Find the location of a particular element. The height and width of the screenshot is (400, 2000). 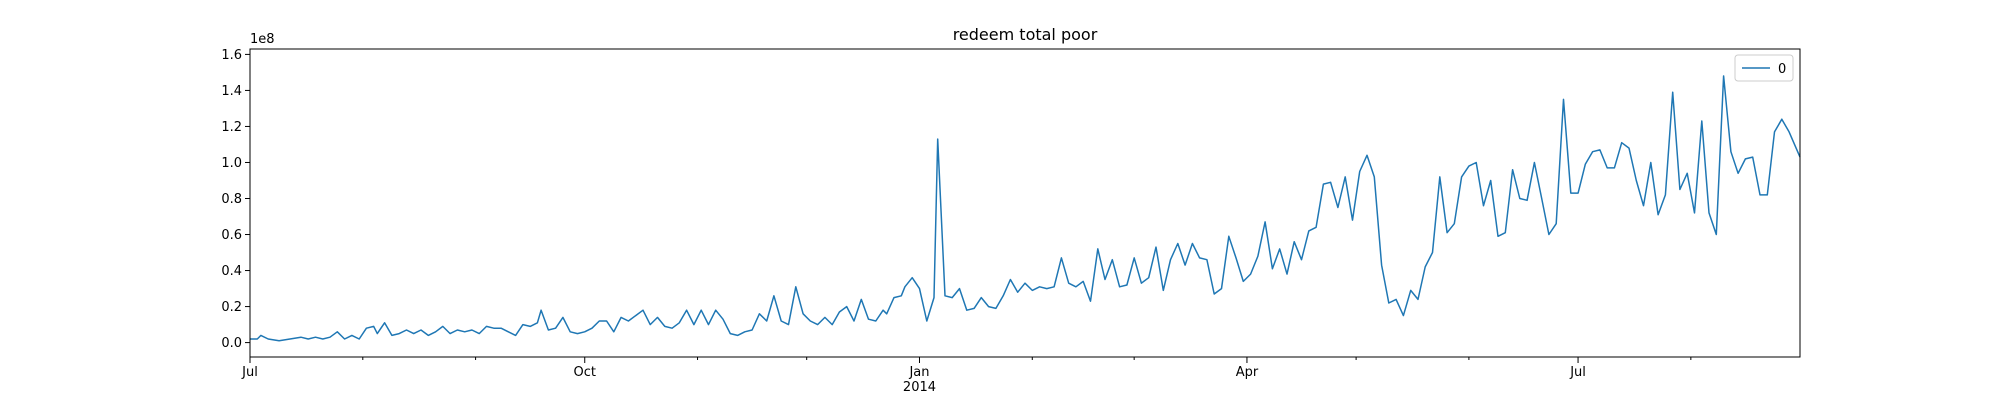

y-tick-label: 1.4 is located at coordinates (231, 91).